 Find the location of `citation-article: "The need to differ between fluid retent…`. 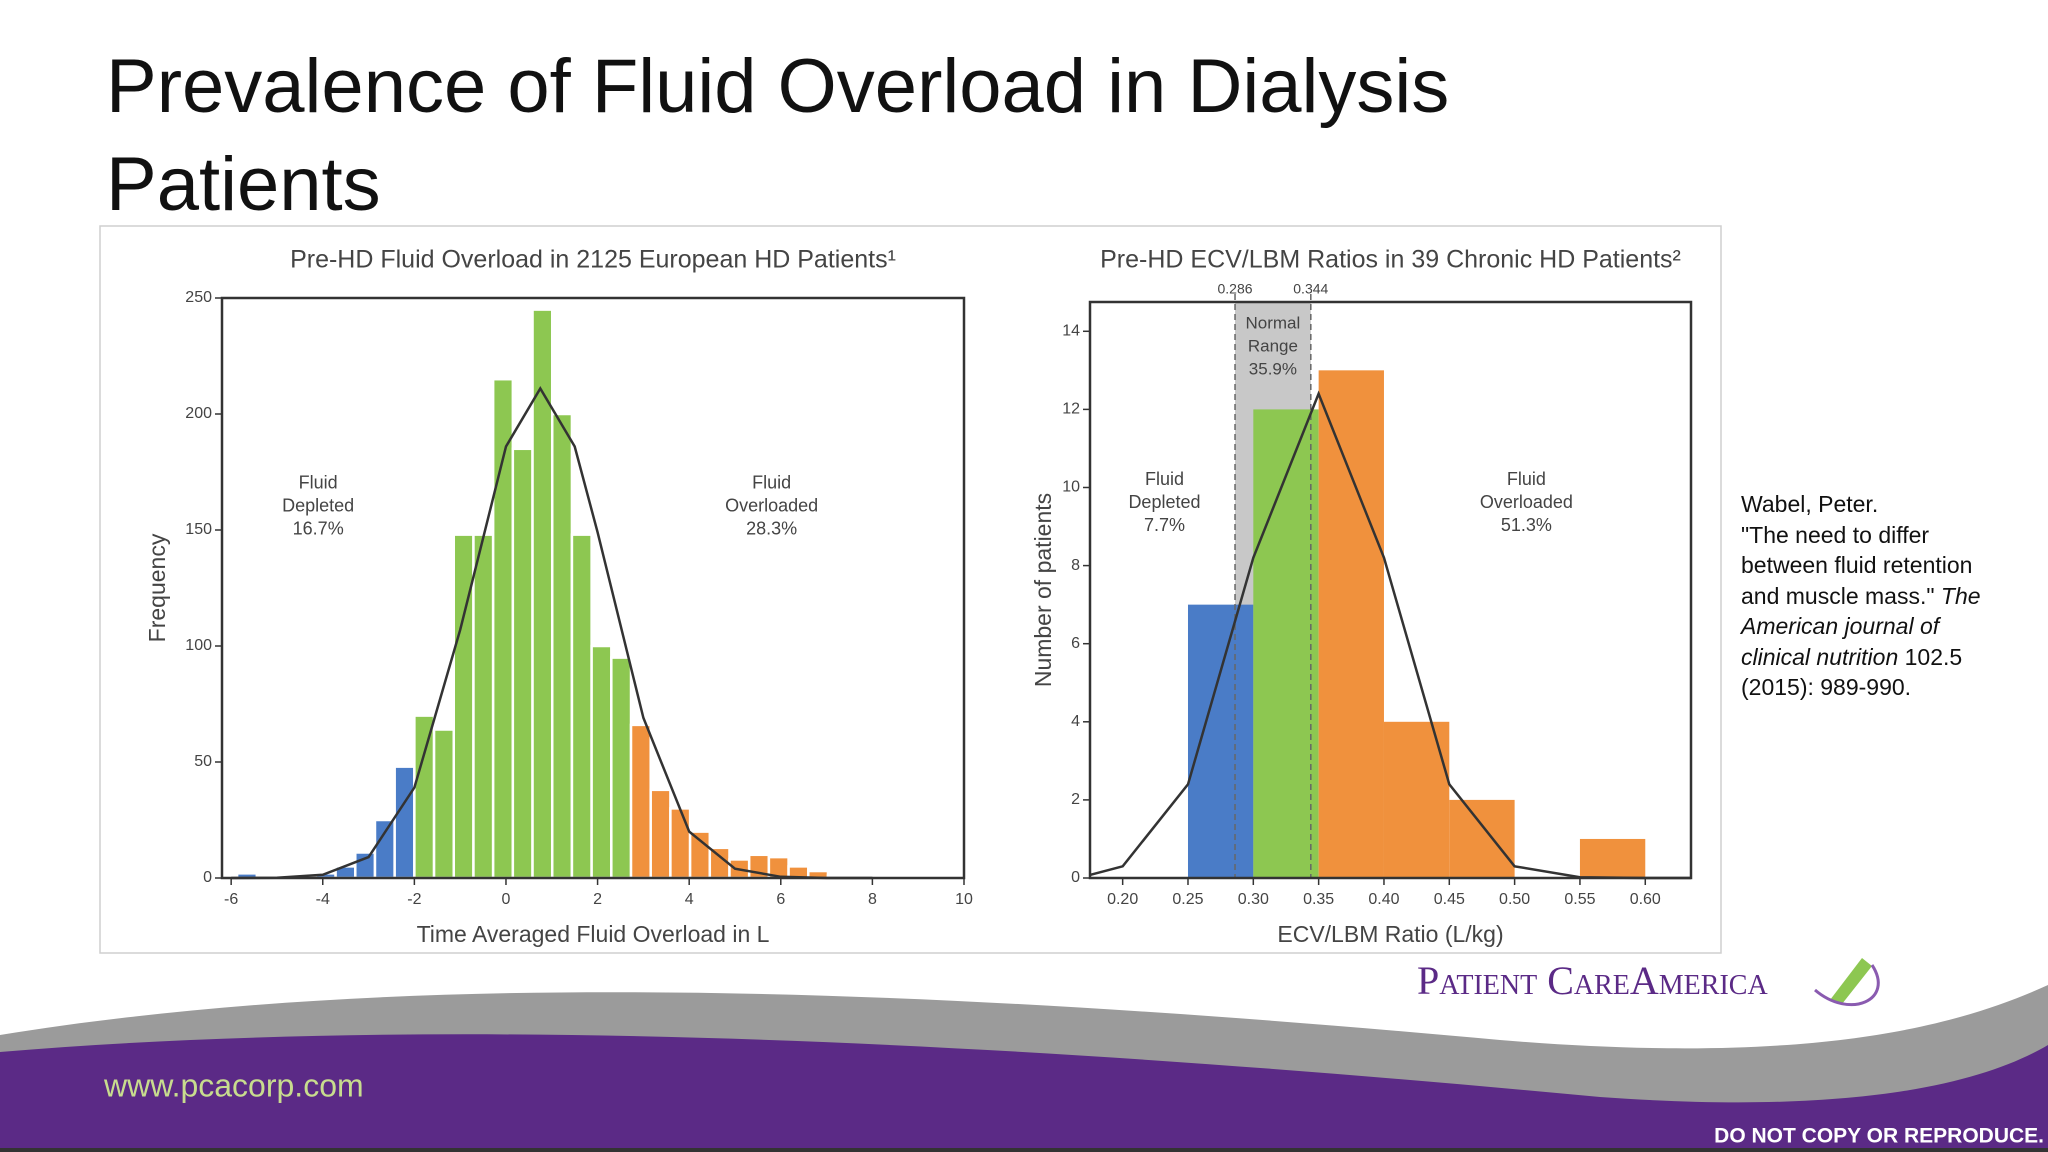

citation-article: "The need to differ between fluid retent… is located at coordinates (1857, 565).